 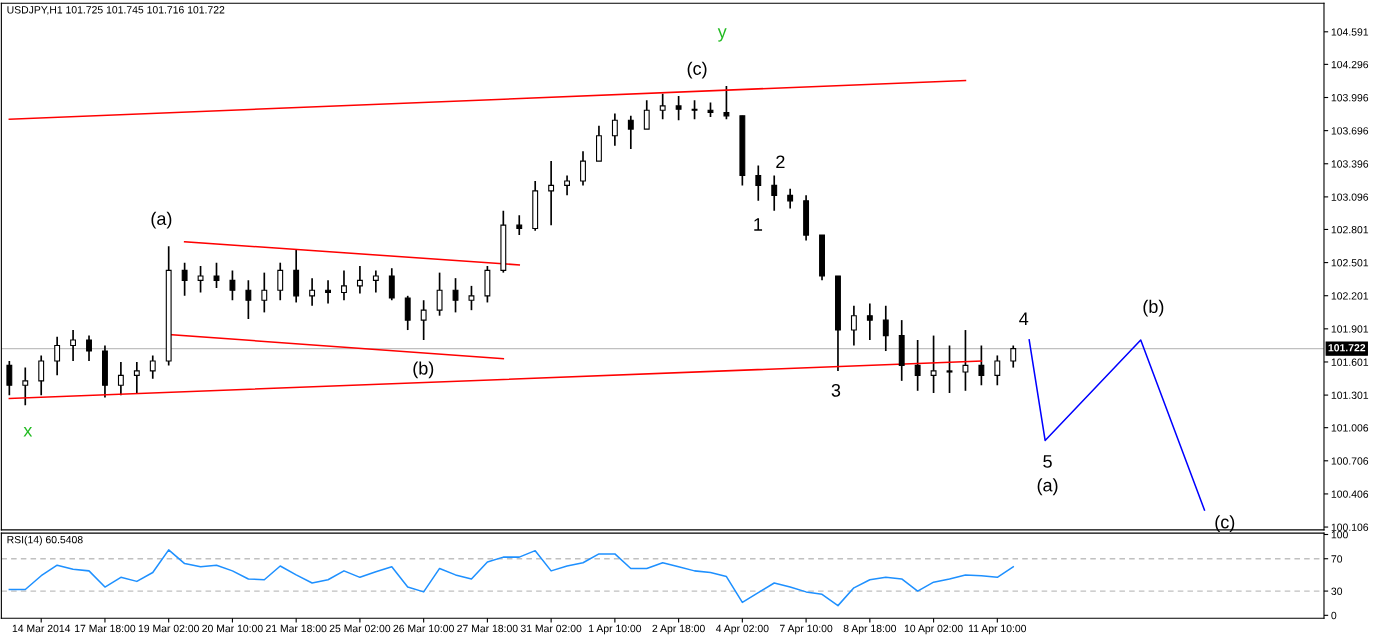 I want to click on y-tick-label: 101.901, so click(x=1350, y=329).